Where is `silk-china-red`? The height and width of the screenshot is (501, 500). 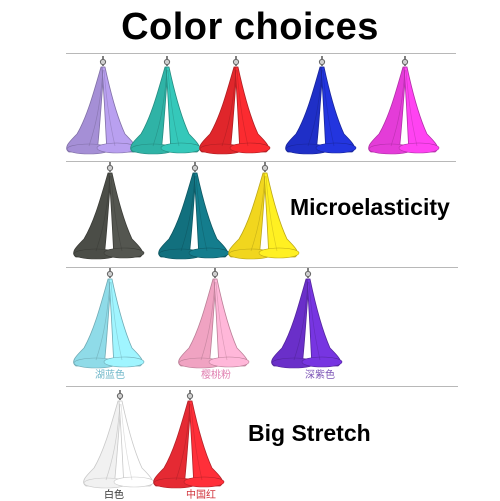
silk-china-red is located at coordinates (189, 439).